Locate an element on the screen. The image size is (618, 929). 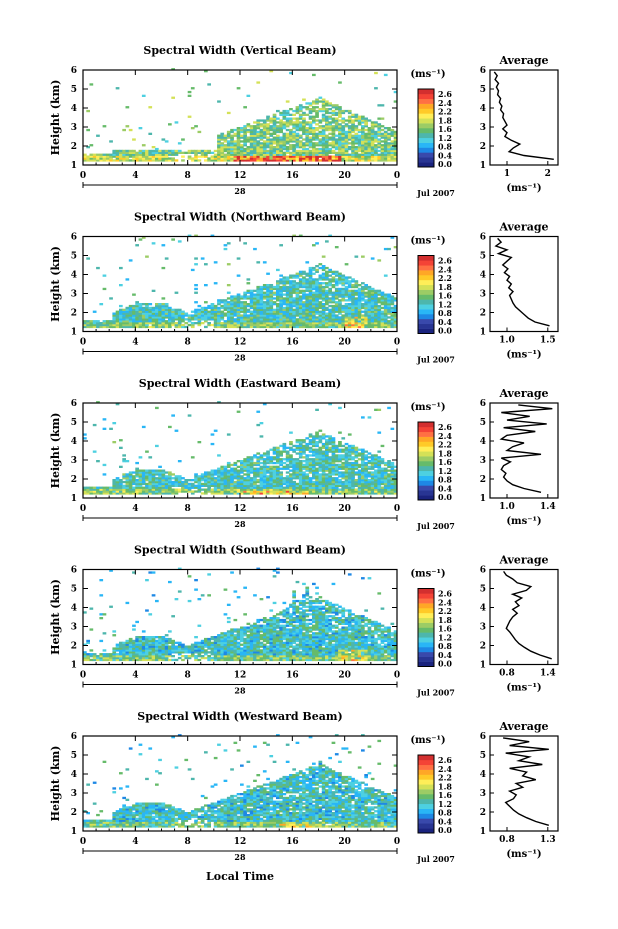
y-tick-label: 1 is located at coordinates (74, 166).